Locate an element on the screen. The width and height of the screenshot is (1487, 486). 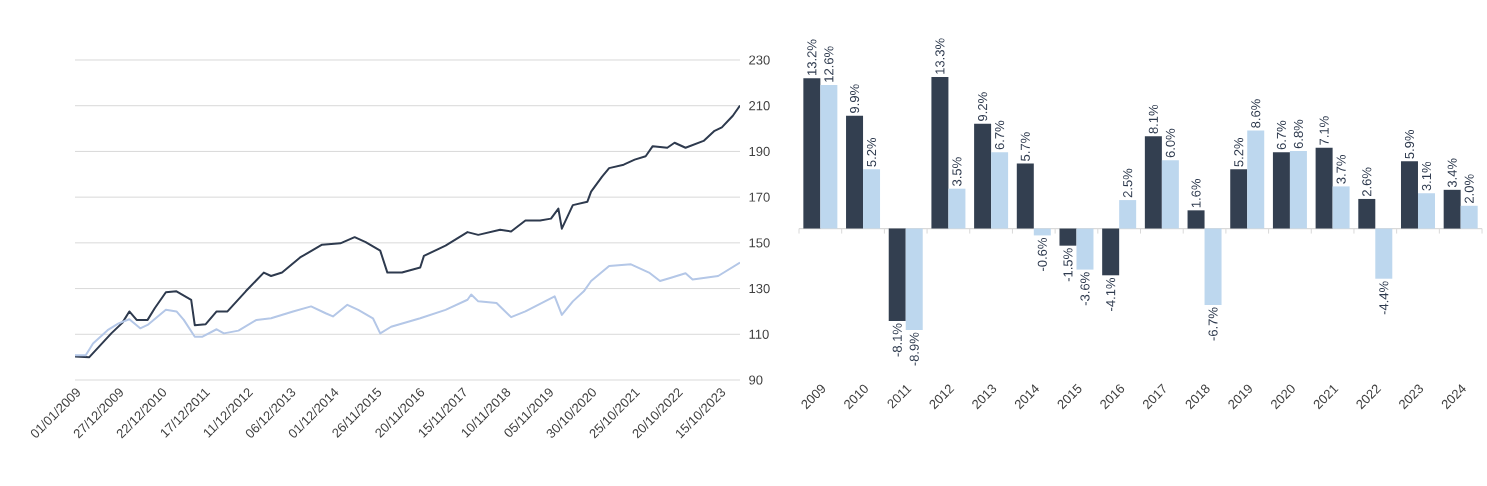
data-label: 2.6% is located at coordinates (1367, 182).